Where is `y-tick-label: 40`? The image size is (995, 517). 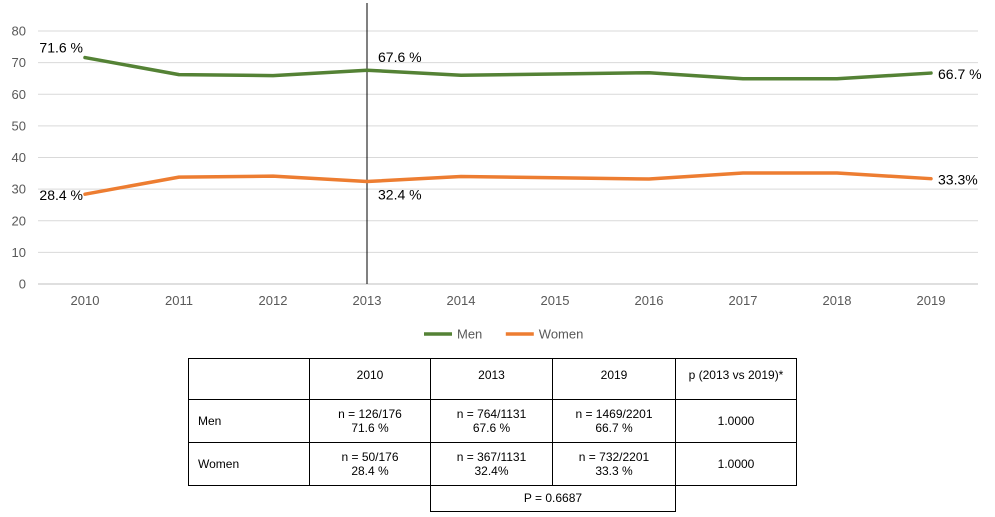
y-tick-label: 40 is located at coordinates (19, 157).